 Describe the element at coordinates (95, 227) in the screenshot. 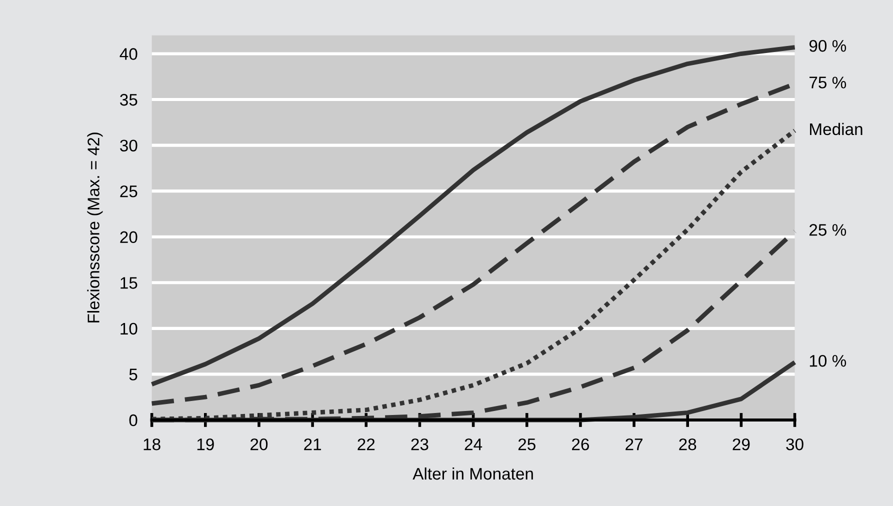

I see `y-axis-title: Flexionsscore (Max. = 42)` at that location.